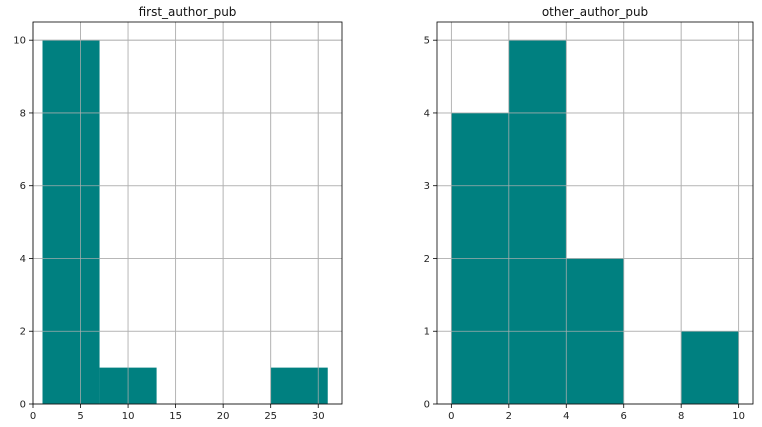 The width and height of the screenshot is (762, 427). I want to click on y-tick-label: 10, so click(19, 41).